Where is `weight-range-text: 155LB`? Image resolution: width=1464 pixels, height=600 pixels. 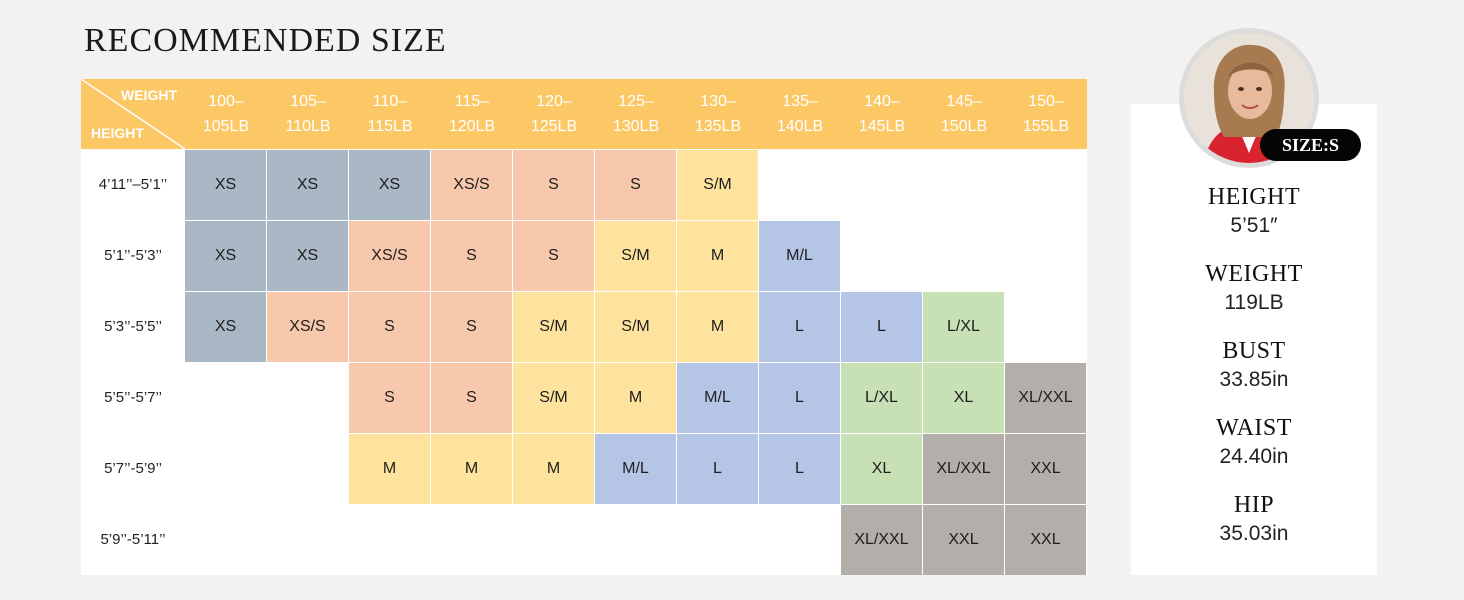
weight-range-text: 155LB is located at coordinates (1046, 126).